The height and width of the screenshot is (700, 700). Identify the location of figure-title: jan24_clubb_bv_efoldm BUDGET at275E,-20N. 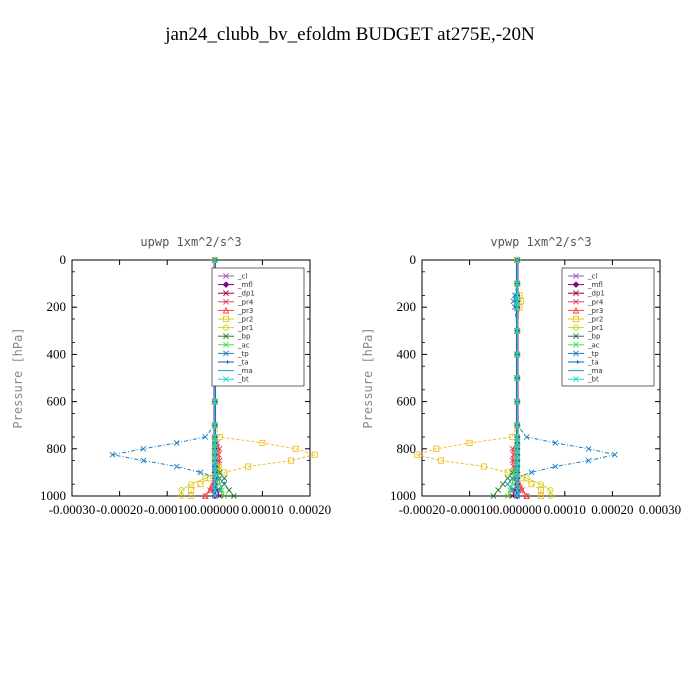
(349, 34).